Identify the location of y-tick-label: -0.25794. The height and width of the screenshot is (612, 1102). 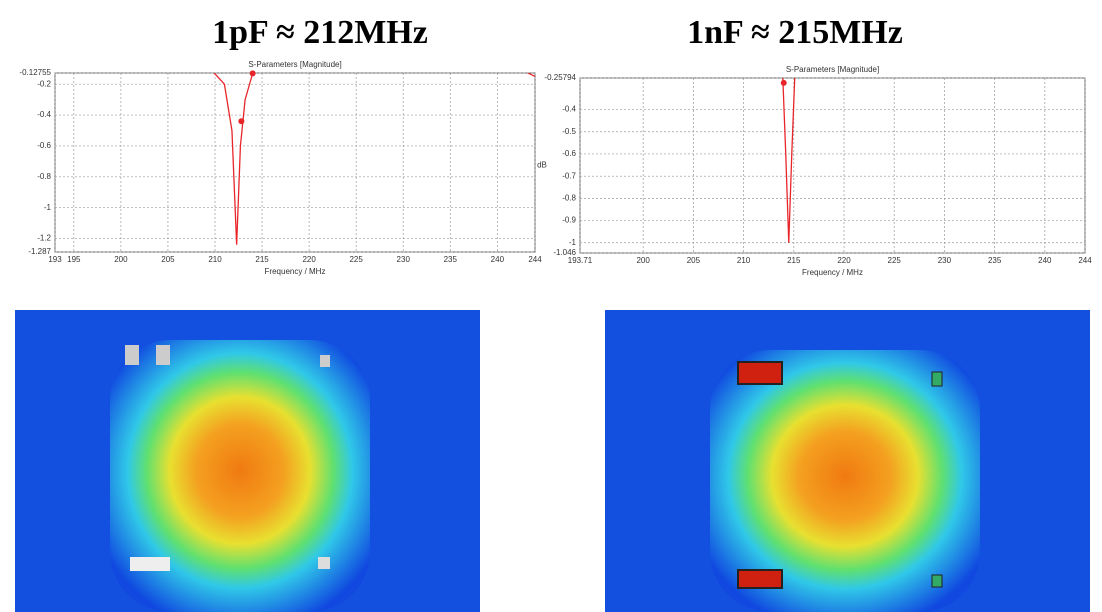
(560, 77).